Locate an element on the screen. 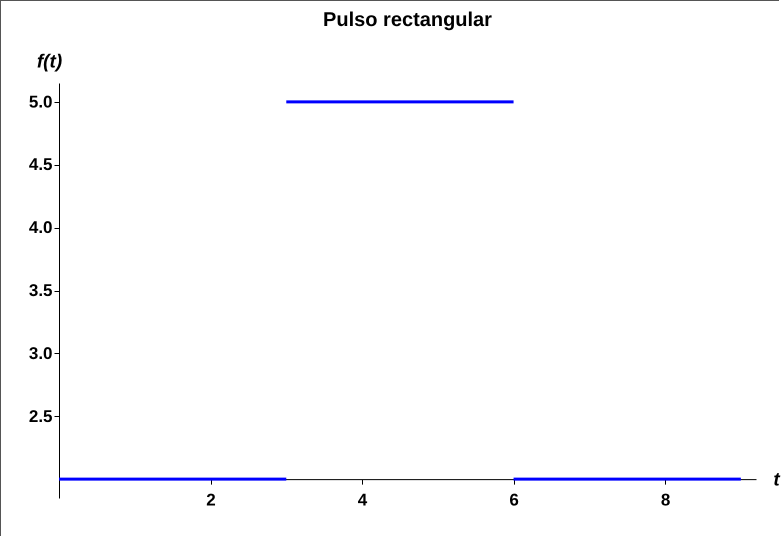 This screenshot has height=538, width=781. y-tick-label: 4.0 is located at coordinates (40, 228).